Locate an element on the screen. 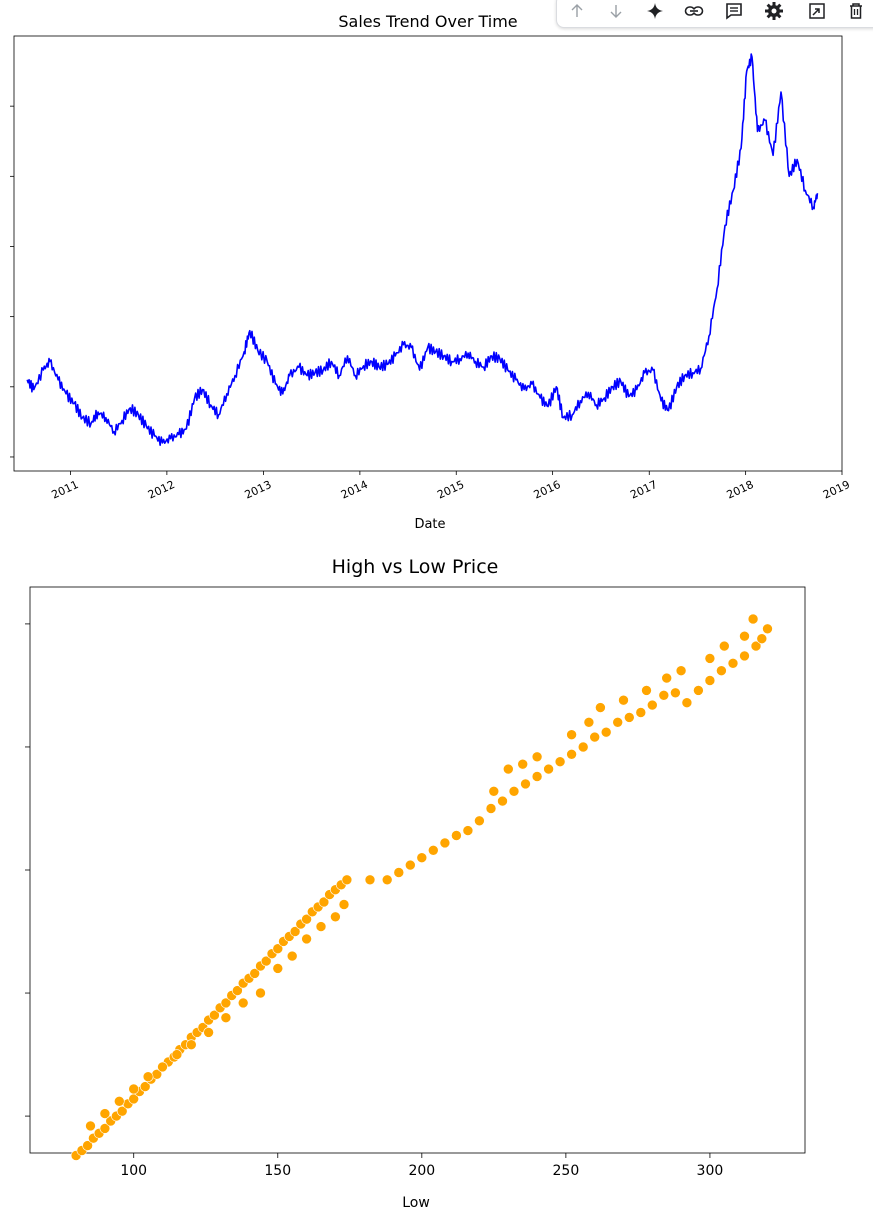  link-to-cell-button is located at coordinates (694, 11).